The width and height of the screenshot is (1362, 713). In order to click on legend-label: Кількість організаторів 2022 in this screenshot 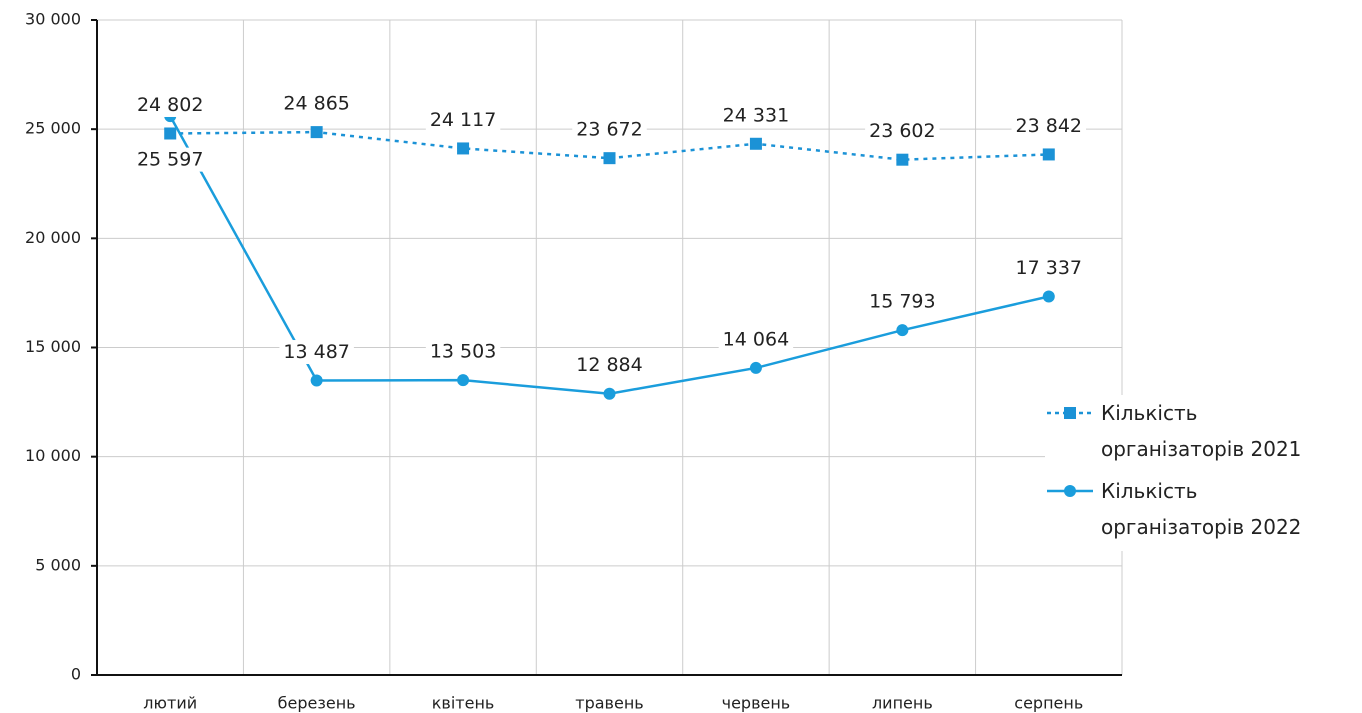, I will do `click(1201, 509)`.